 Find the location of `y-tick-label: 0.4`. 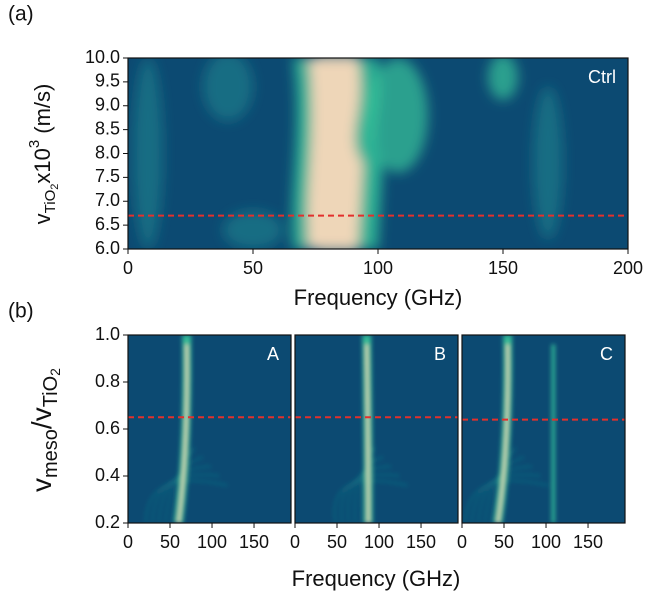

y-tick-label: 0.4 is located at coordinates (107, 475).